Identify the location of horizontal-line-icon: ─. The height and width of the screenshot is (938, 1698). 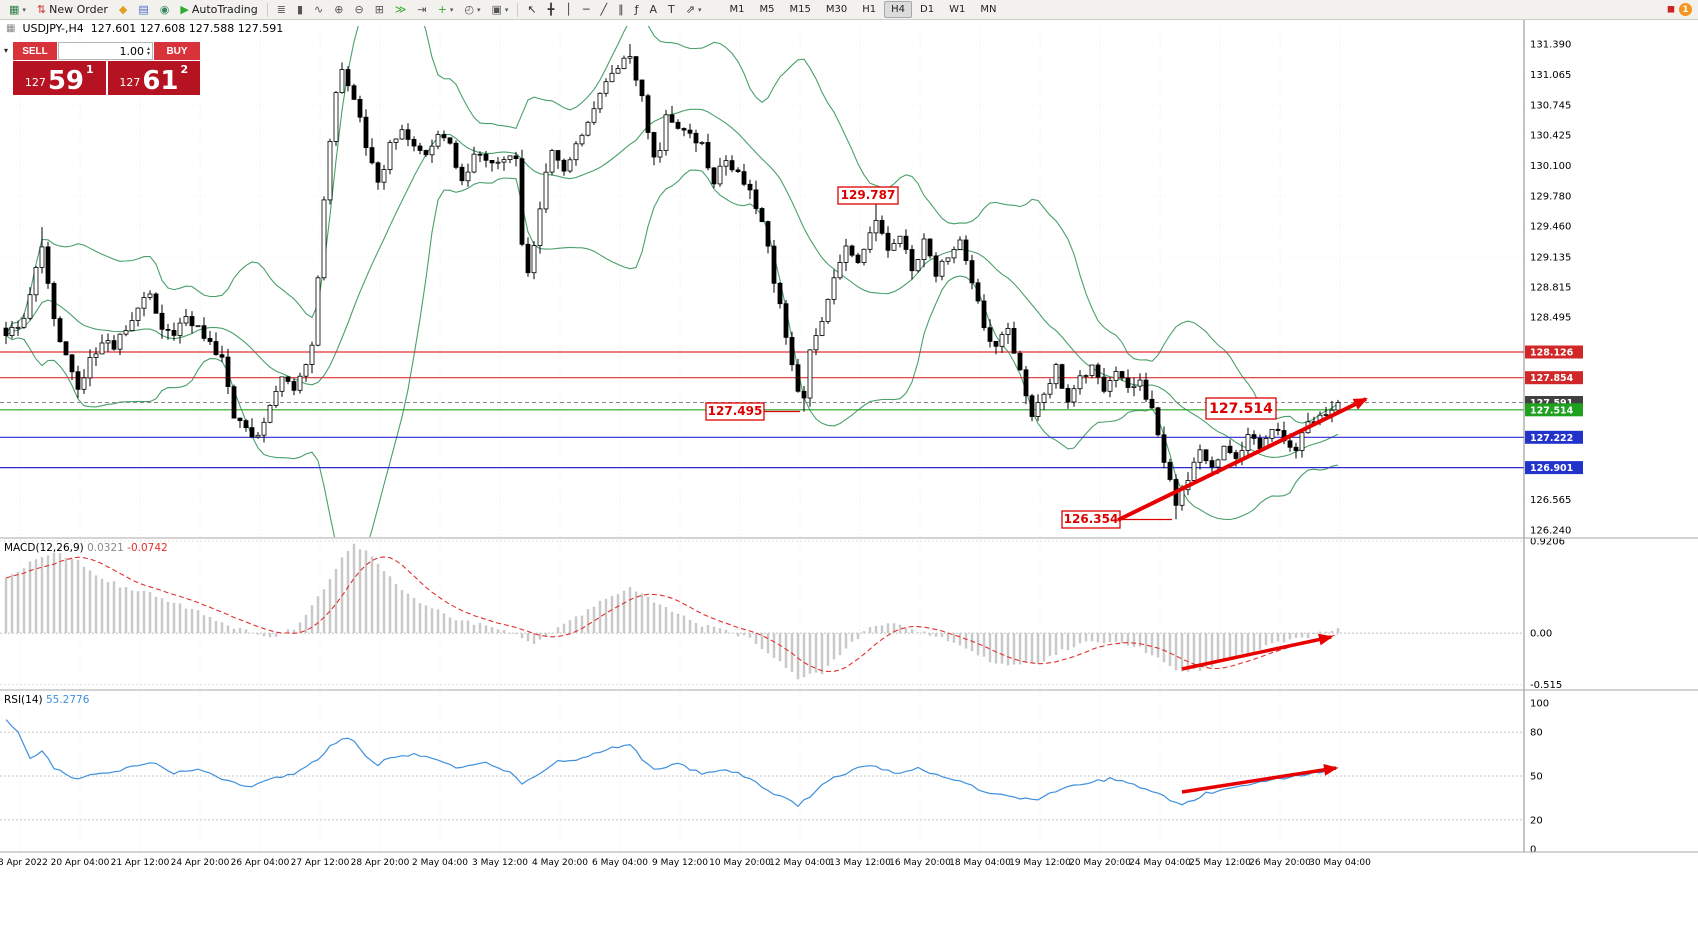
(586, 9).